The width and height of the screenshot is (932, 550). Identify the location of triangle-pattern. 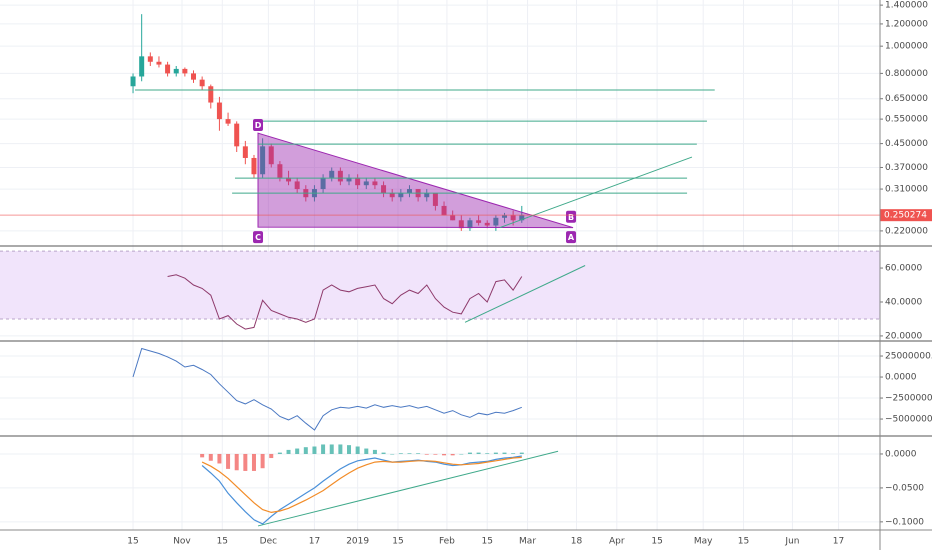
(415, 180).